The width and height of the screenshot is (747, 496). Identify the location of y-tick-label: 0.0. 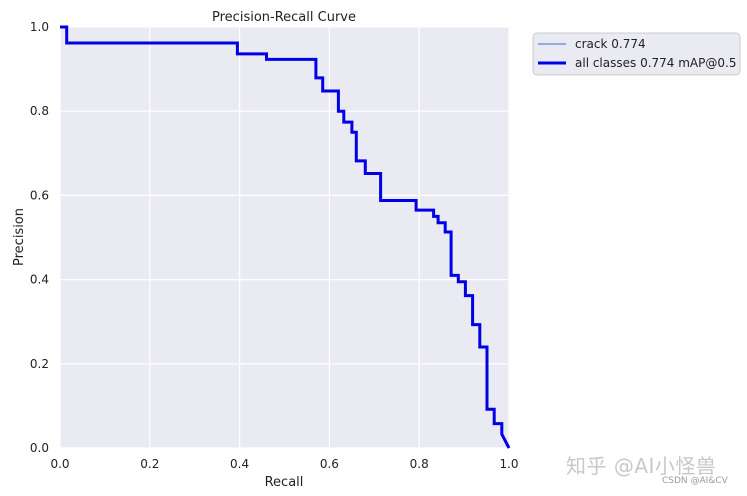
(39, 448).